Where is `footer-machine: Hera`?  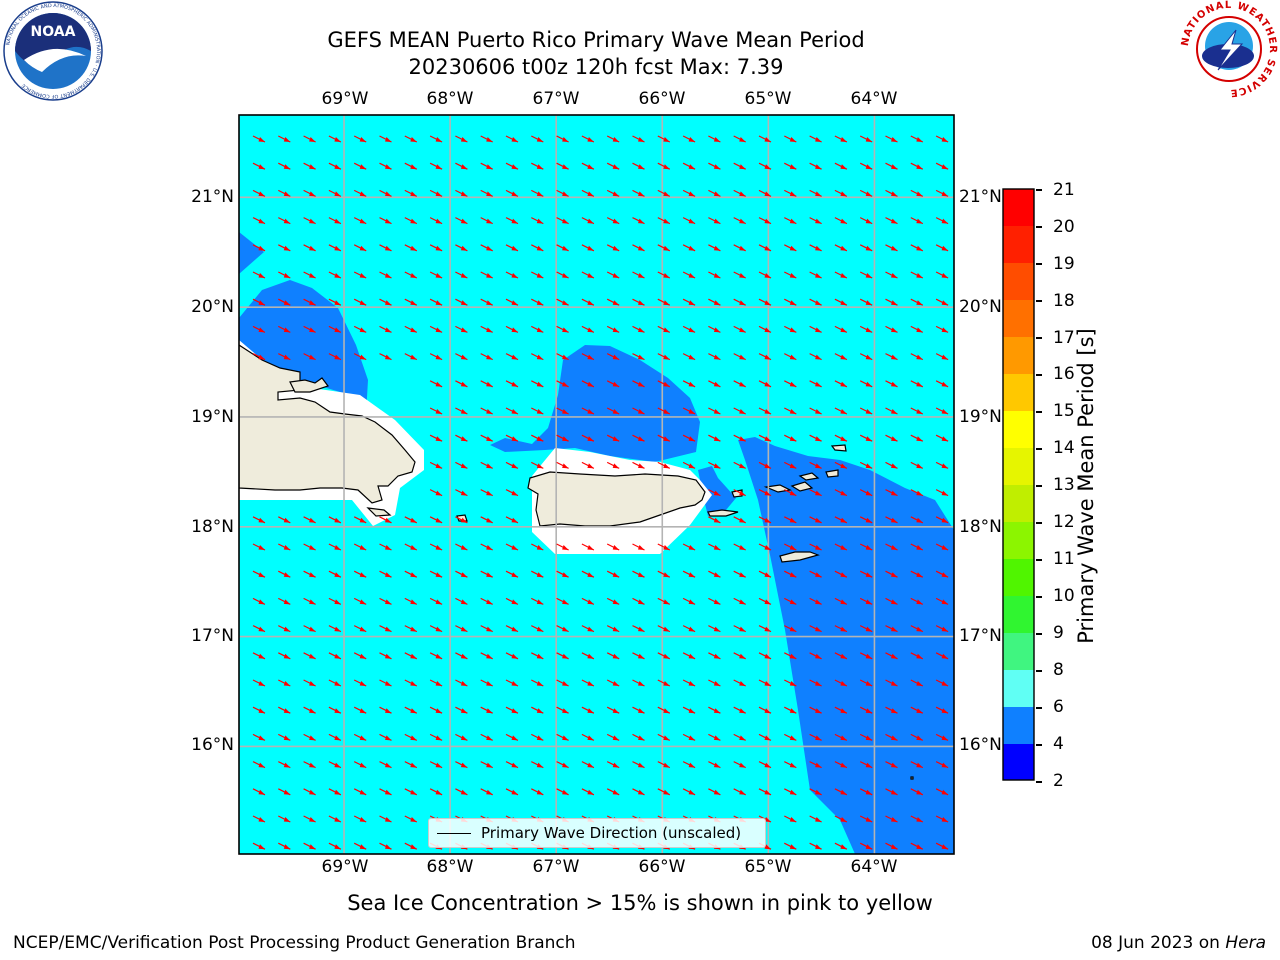
footer-machine: Hera is located at coordinates (1245, 943).